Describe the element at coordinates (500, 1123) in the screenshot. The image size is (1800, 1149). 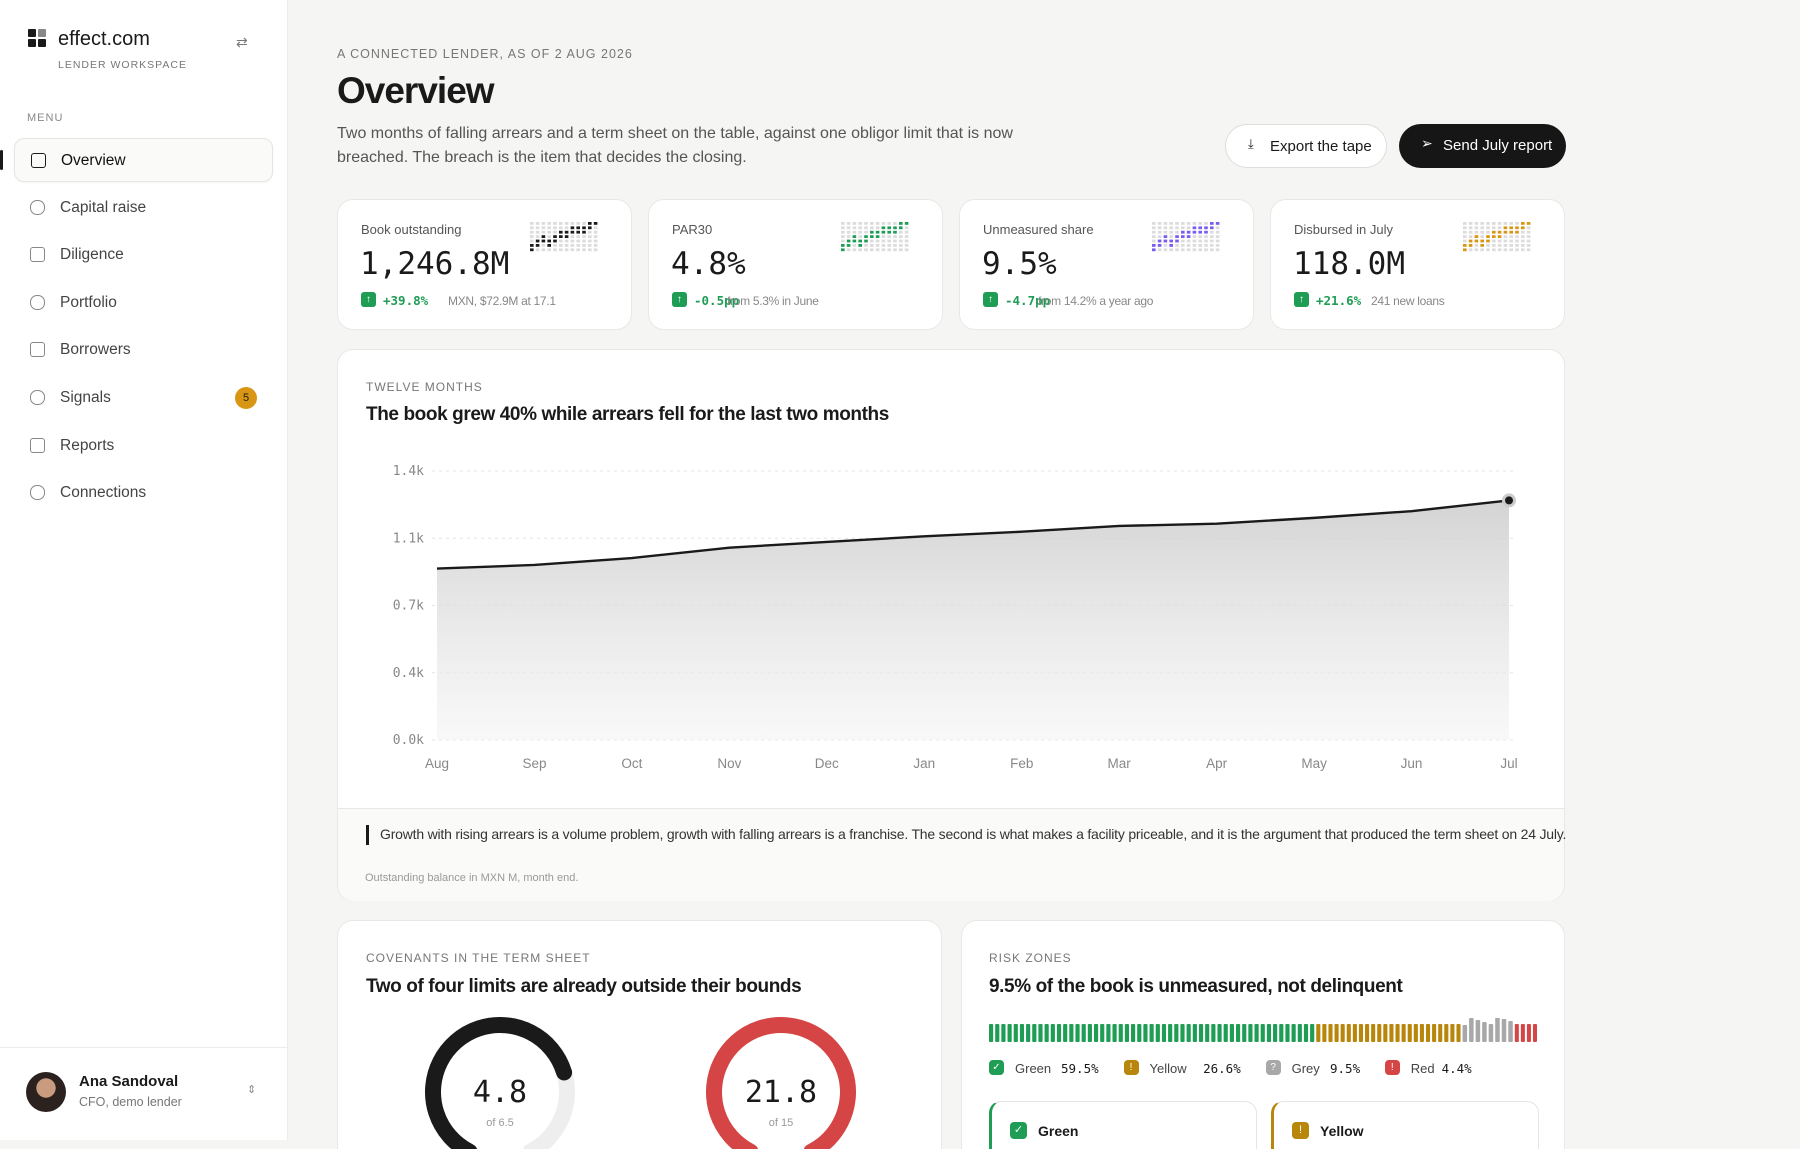
I see `gauge-limit: of 6.5` at that location.